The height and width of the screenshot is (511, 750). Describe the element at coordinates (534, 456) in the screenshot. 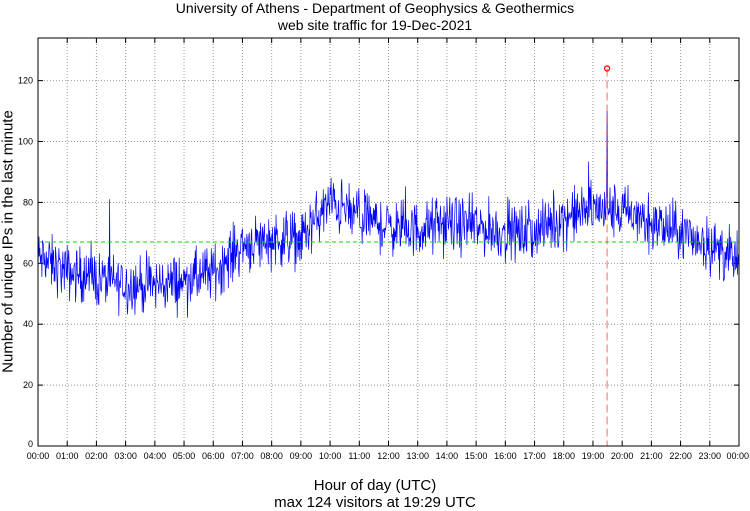

I see `x-tick-label: 17:00` at that location.